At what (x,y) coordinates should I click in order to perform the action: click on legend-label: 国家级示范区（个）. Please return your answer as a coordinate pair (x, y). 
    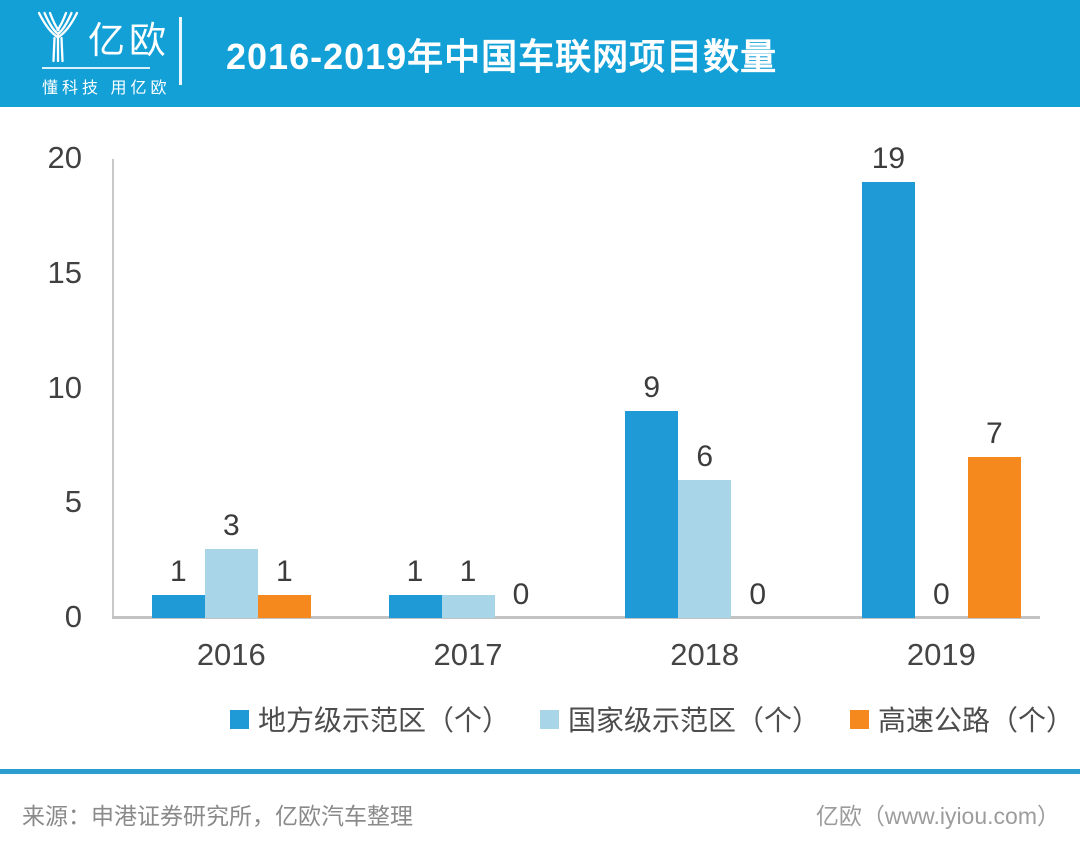
    Looking at the image, I should click on (693, 720).